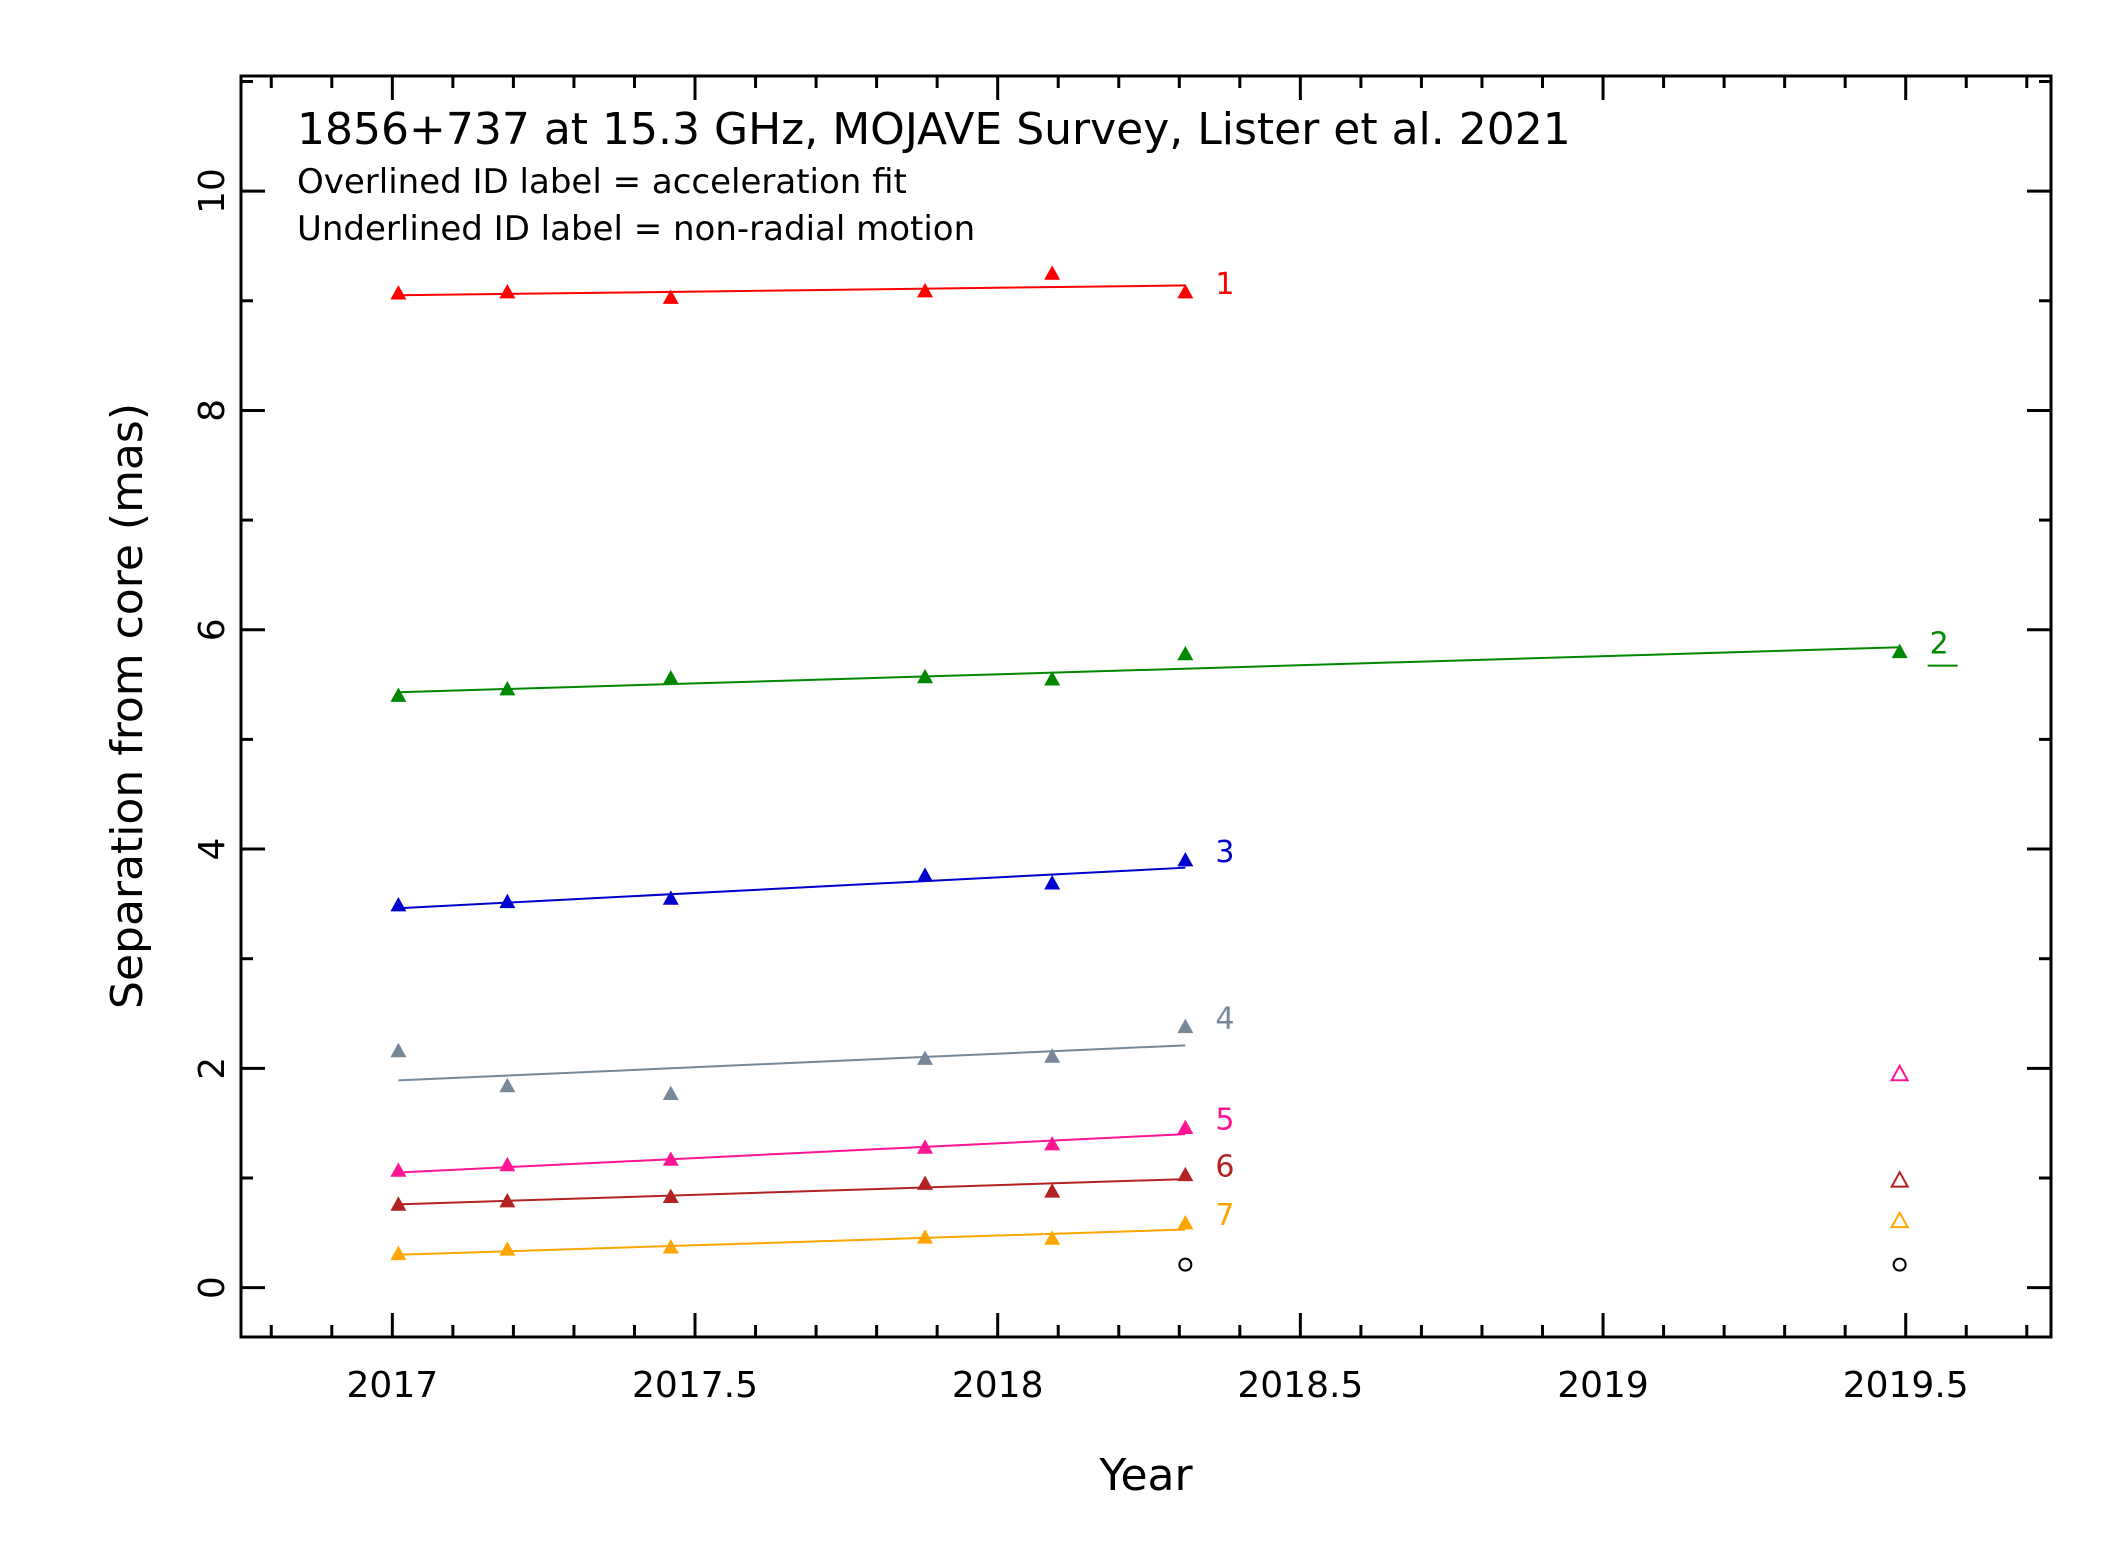  Describe the element at coordinates (212, 191) in the screenshot. I see `y-tick-label: 10` at that location.